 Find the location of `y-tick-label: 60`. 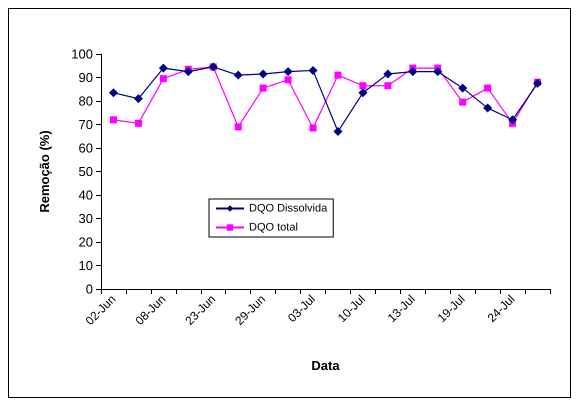

y-tick-label: 60 is located at coordinates (85, 148).